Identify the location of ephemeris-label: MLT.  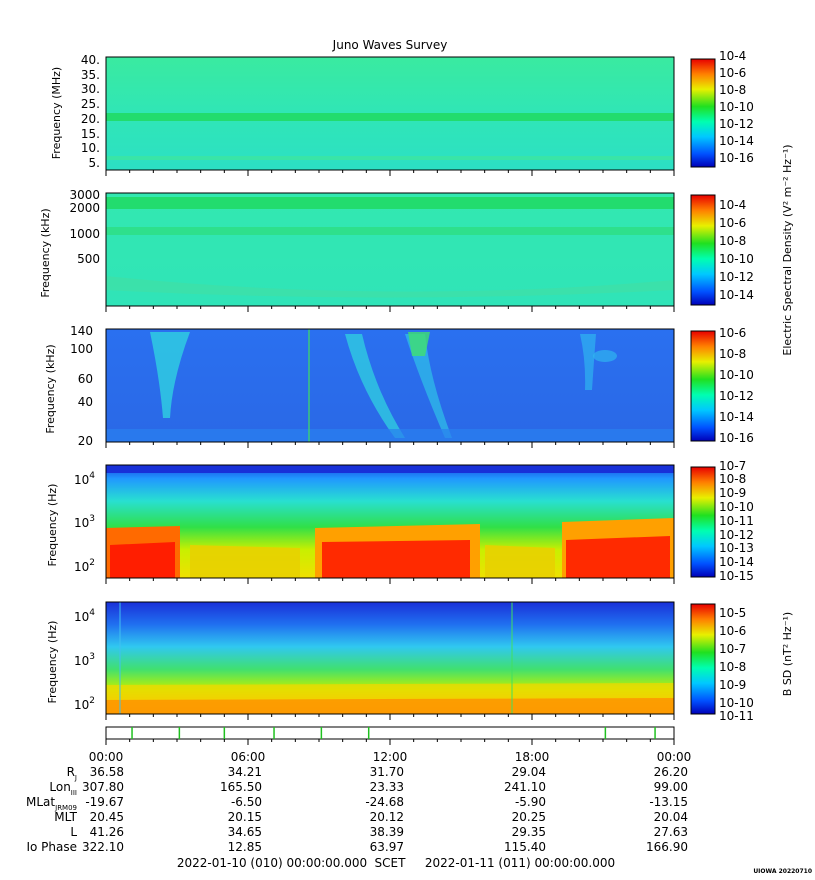
(65, 817).